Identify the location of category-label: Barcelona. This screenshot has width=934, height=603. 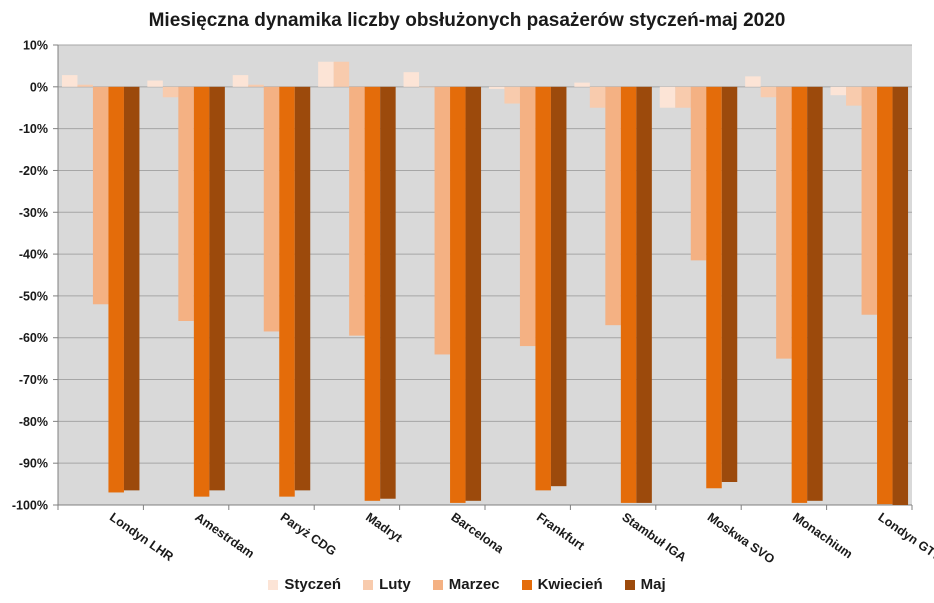
(478, 533).